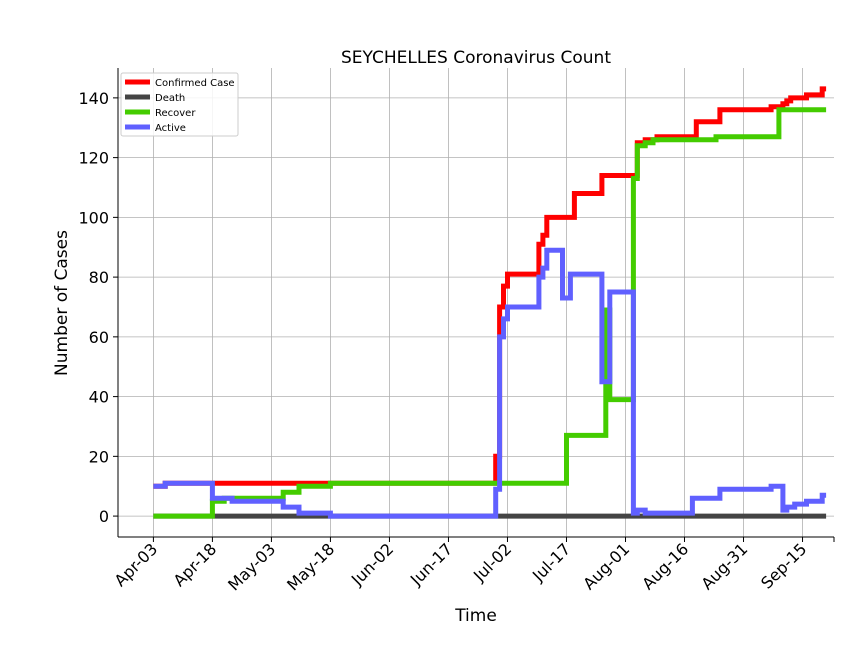  What do you see at coordinates (104, 516) in the screenshot?
I see `y-tick-label: 0` at bounding box center [104, 516].